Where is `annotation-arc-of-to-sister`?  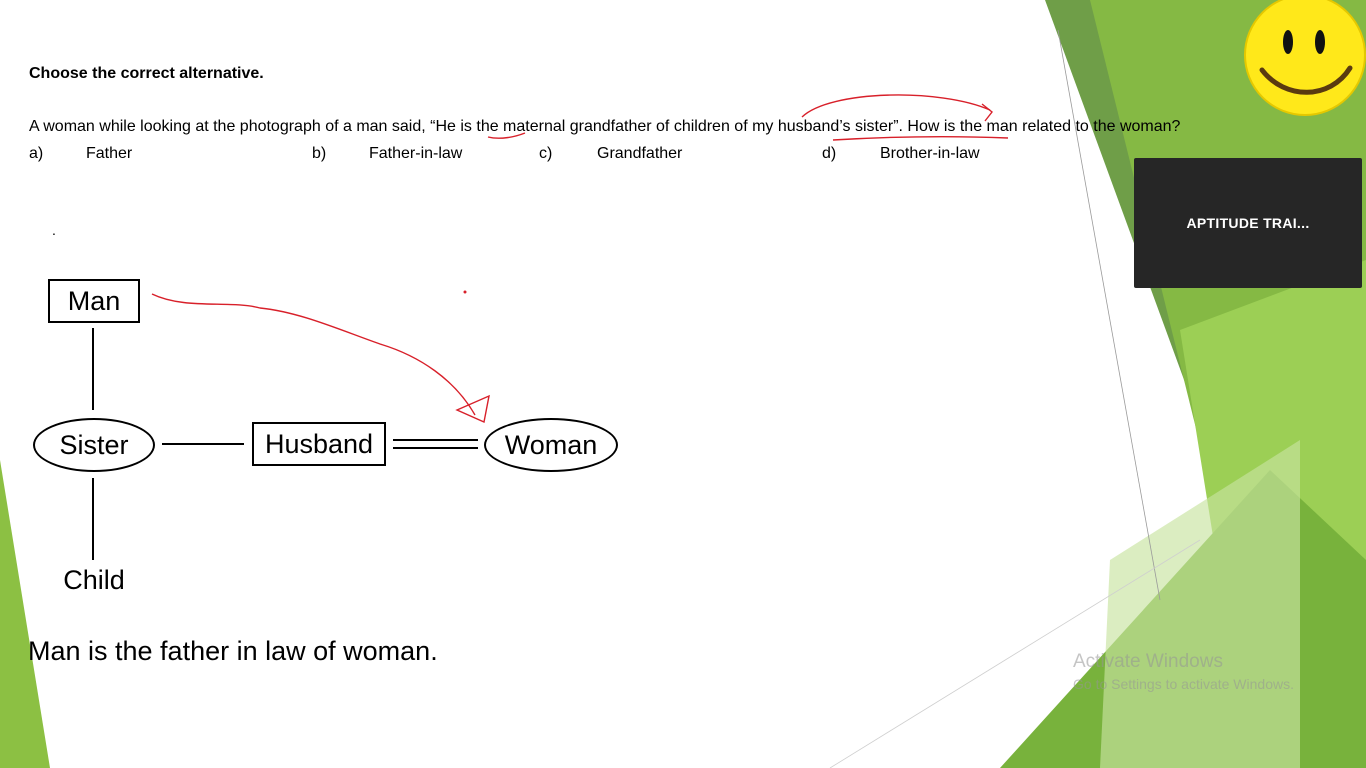 annotation-arc-of-to-sister is located at coordinates (896, 106).